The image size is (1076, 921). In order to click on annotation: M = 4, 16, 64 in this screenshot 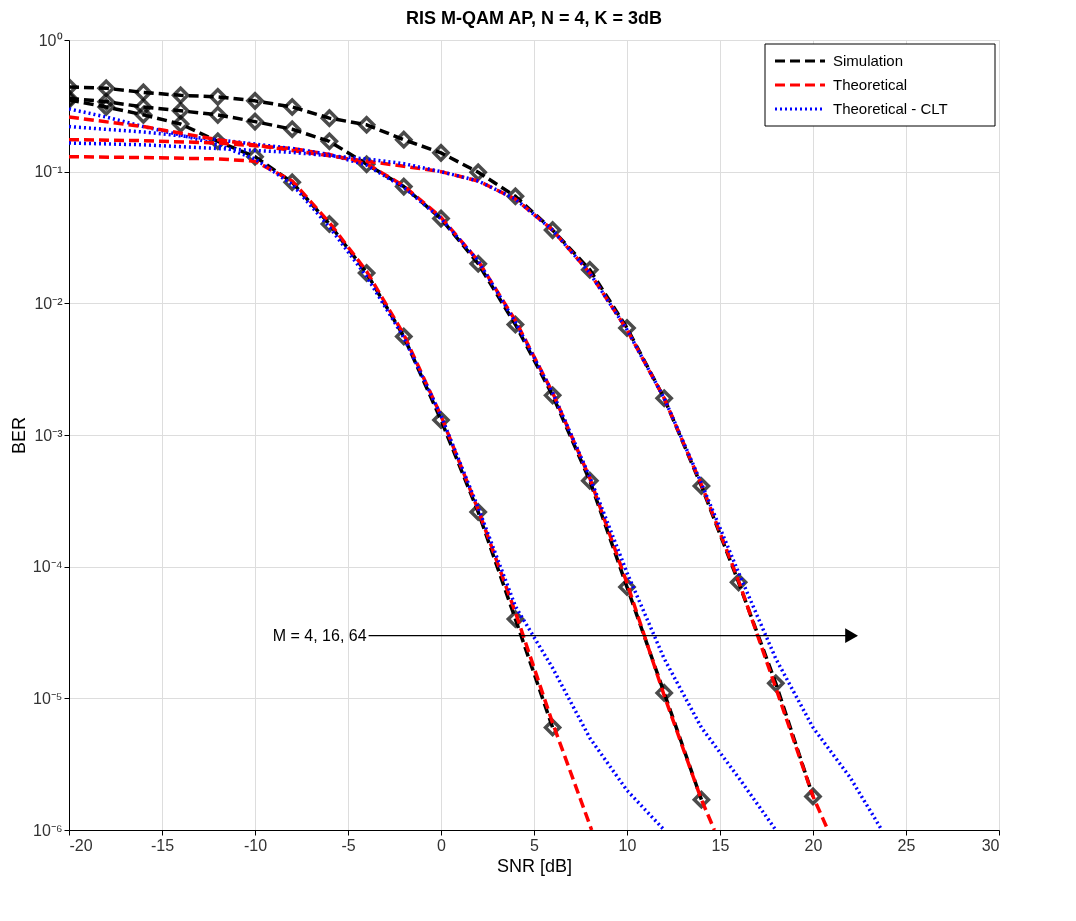, I will do `click(319, 635)`.